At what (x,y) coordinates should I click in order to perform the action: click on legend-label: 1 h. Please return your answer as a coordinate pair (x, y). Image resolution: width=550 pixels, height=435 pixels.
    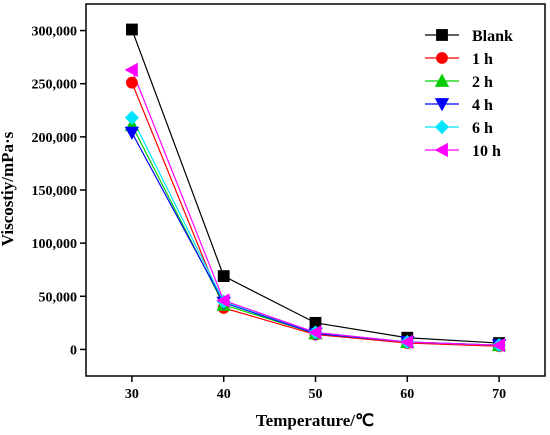
    Looking at the image, I should click on (482, 59).